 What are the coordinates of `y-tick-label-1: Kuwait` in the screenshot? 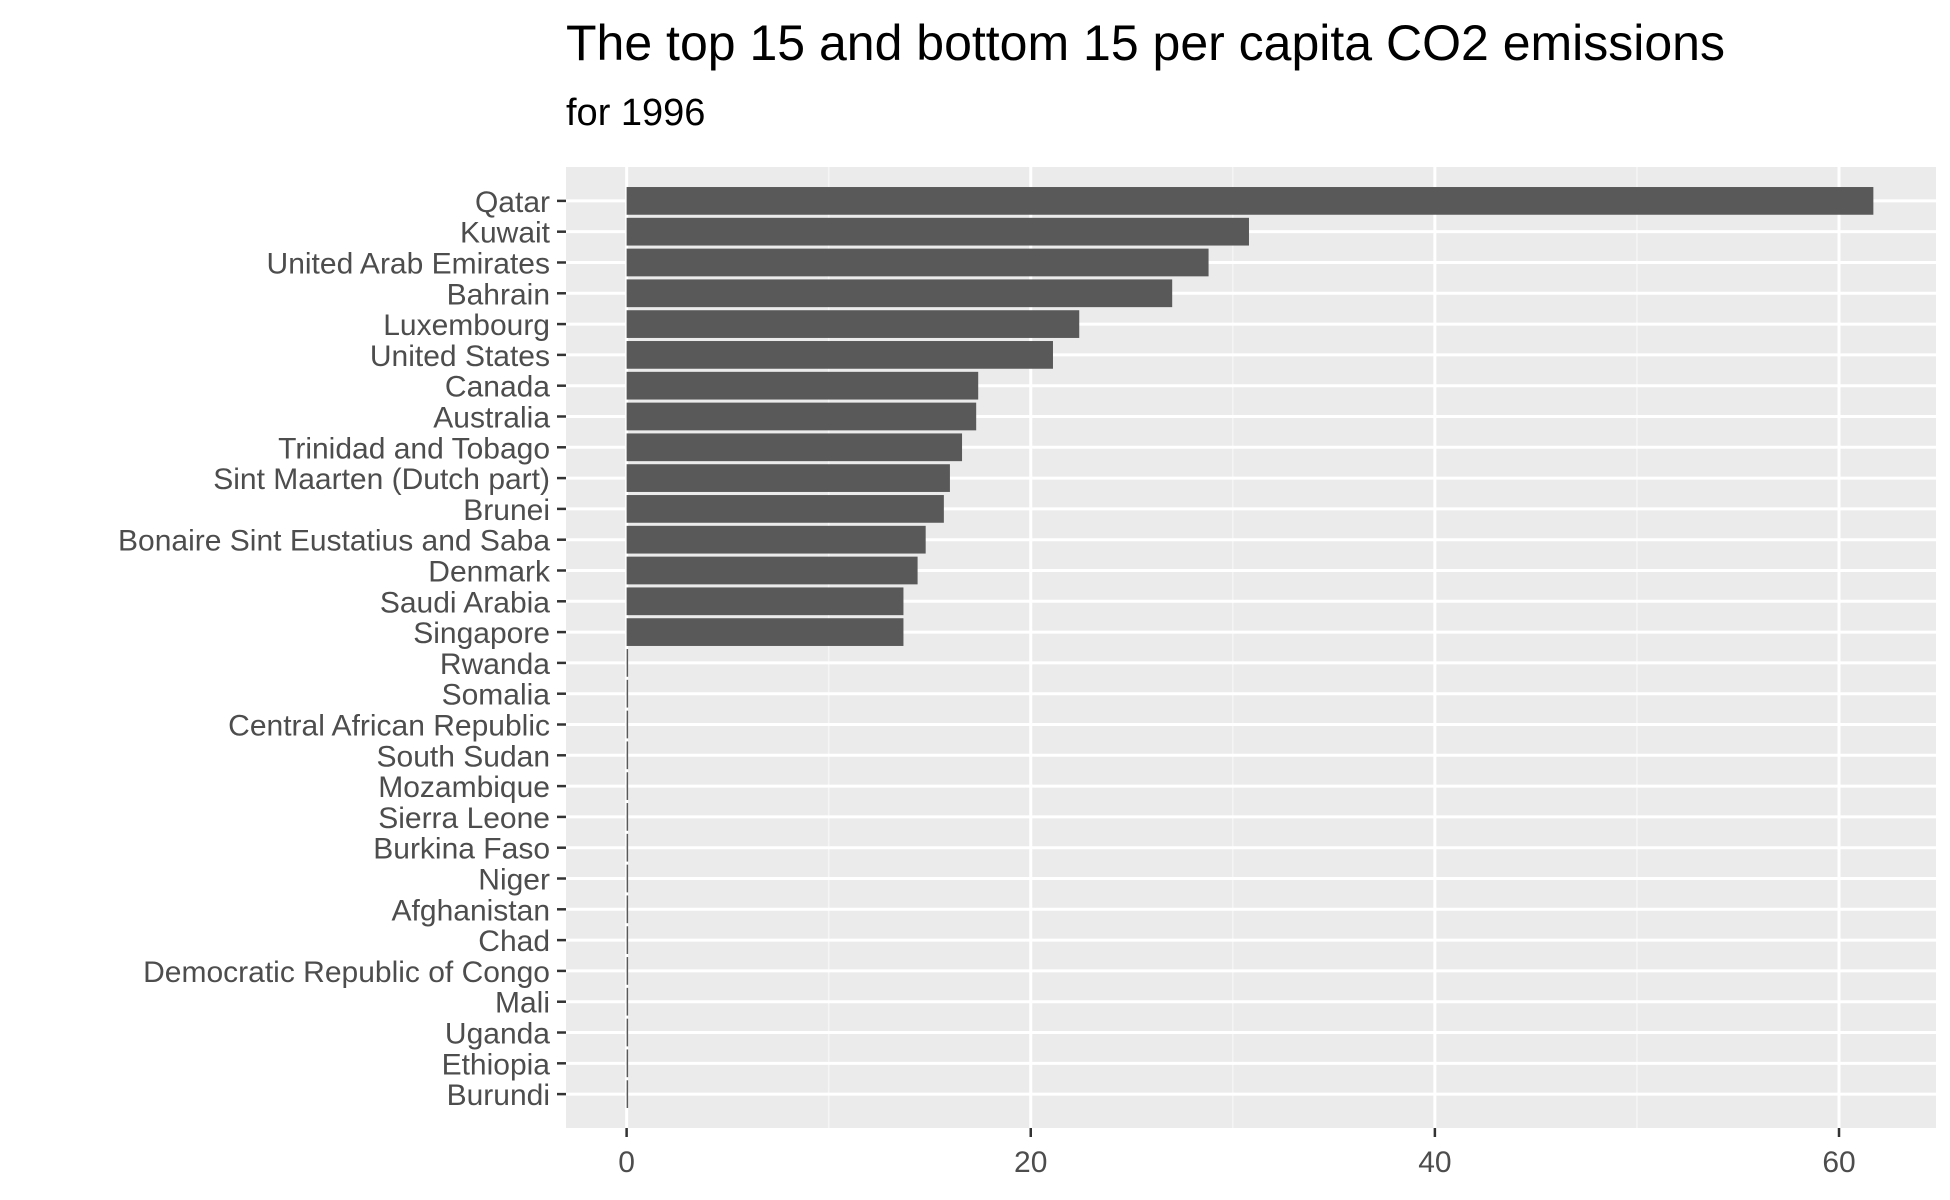 It's located at (505, 233).